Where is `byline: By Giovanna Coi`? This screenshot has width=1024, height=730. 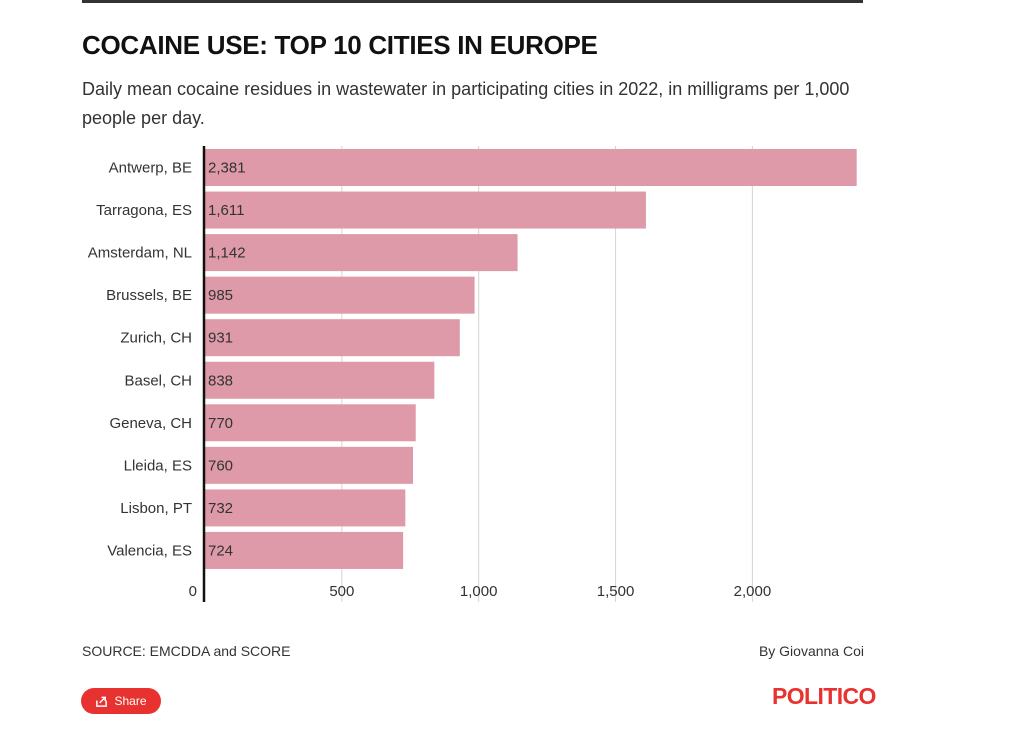 byline: By Giovanna Coi is located at coordinates (811, 651).